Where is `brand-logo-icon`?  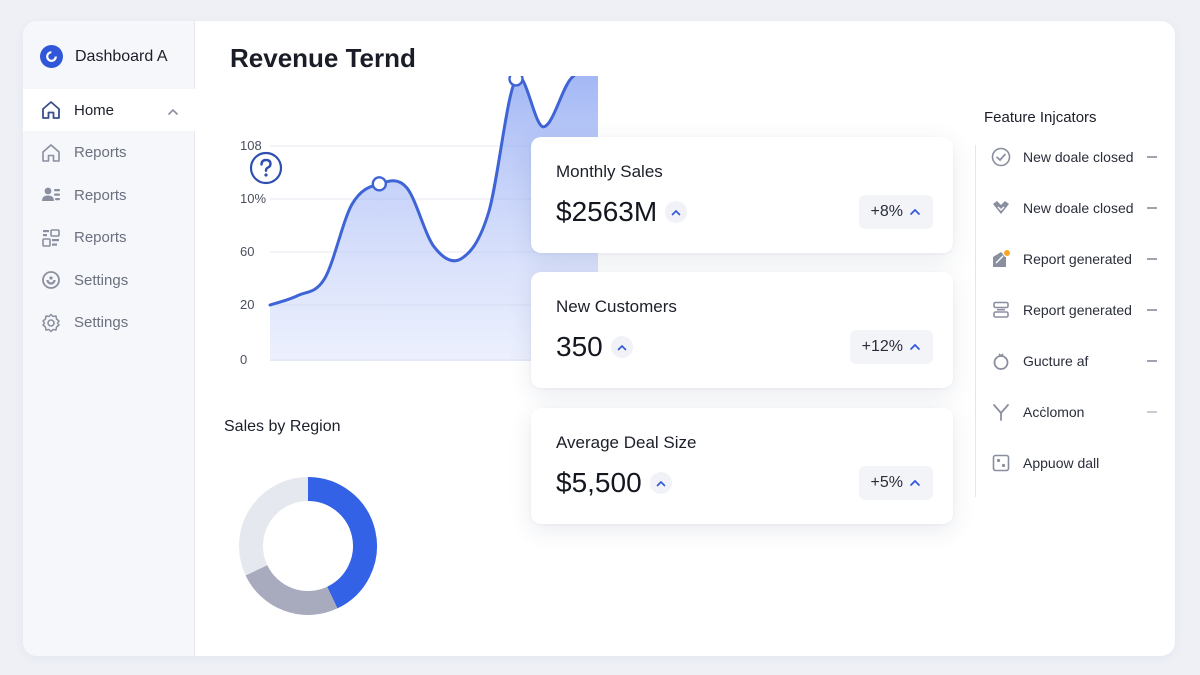 brand-logo-icon is located at coordinates (51, 56).